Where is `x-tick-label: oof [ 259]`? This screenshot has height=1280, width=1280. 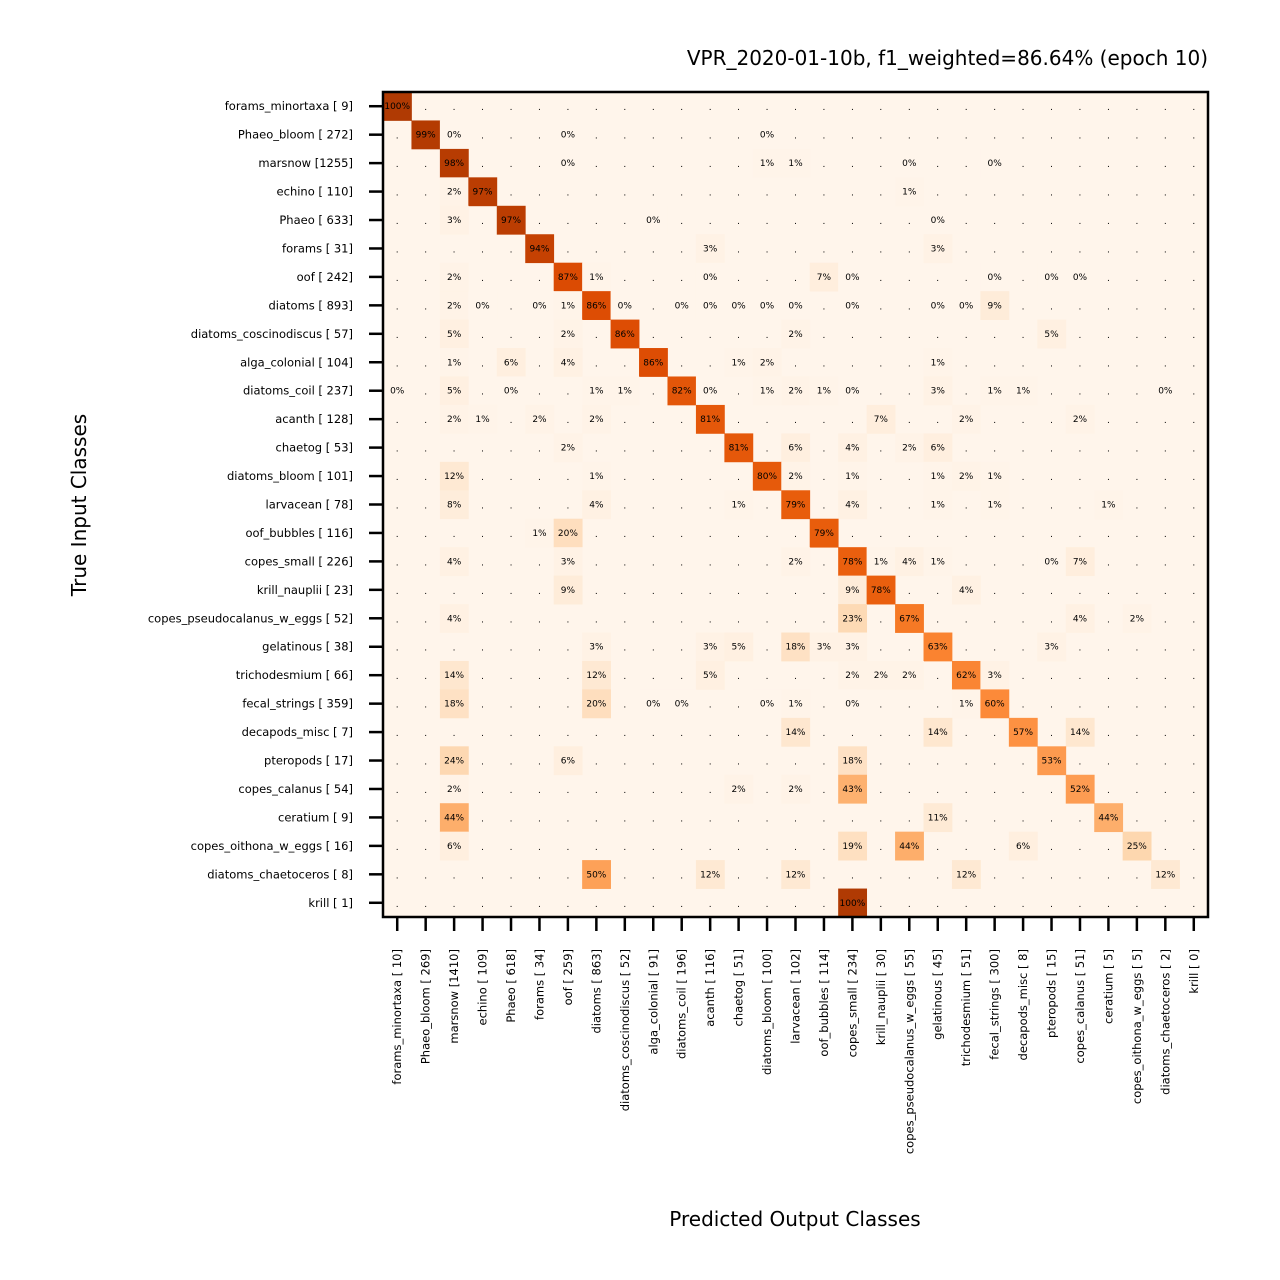
x-tick-label: oof [ 259] is located at coordinates (568, 977).